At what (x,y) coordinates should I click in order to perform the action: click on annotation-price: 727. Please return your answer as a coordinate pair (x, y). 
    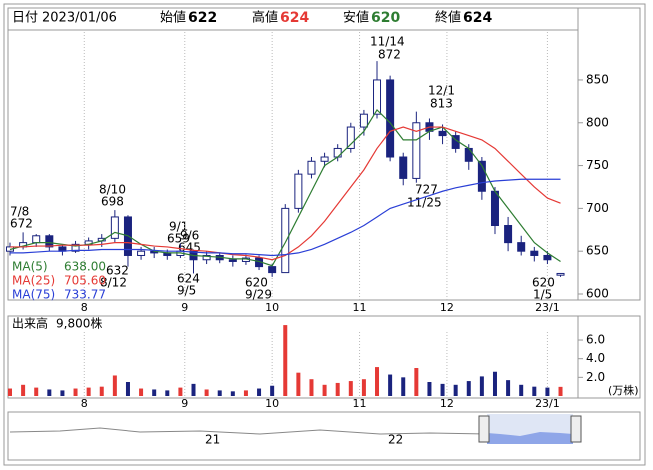
    Looking at the image, I should click on (426, 190).